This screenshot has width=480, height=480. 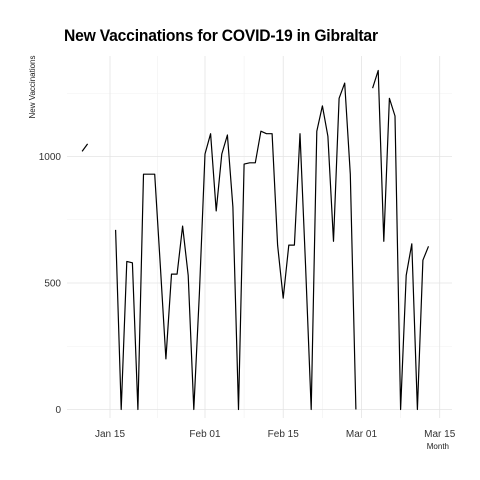 I want to click on y-tick-label: 500, so click(x=52, y=284).